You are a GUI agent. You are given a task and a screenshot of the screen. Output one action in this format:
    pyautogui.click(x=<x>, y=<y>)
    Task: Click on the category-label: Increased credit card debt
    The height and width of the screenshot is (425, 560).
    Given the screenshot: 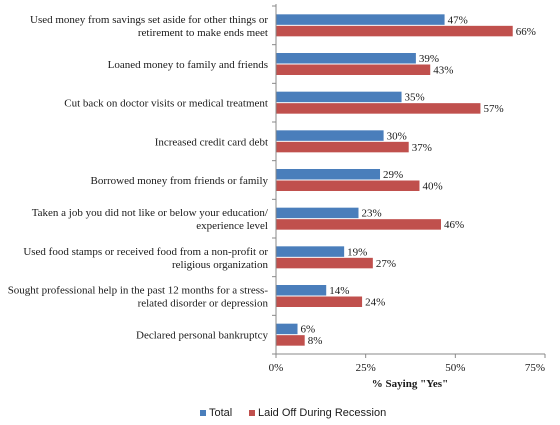 What is the action you would take?
    pyautogui.click(x=211, y=142)
    